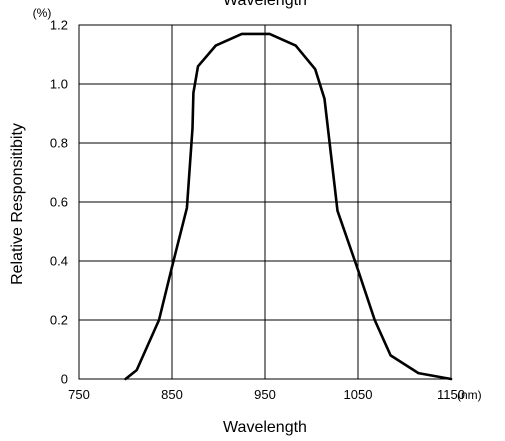 The height and width of the screenshot is (441, 505). I want to click on x-tick-label: 850, so click(172, 394).